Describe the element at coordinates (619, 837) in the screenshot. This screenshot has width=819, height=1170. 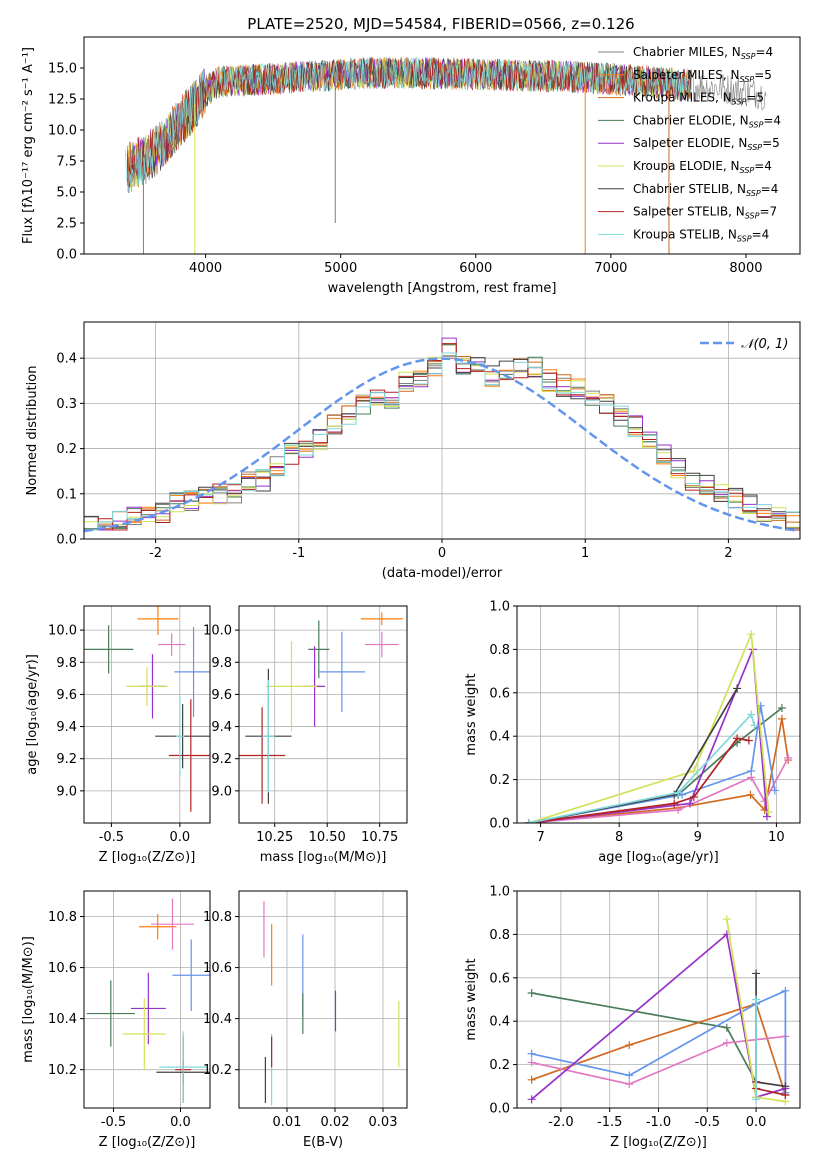
I see `x-tick-label: 8` at that location.